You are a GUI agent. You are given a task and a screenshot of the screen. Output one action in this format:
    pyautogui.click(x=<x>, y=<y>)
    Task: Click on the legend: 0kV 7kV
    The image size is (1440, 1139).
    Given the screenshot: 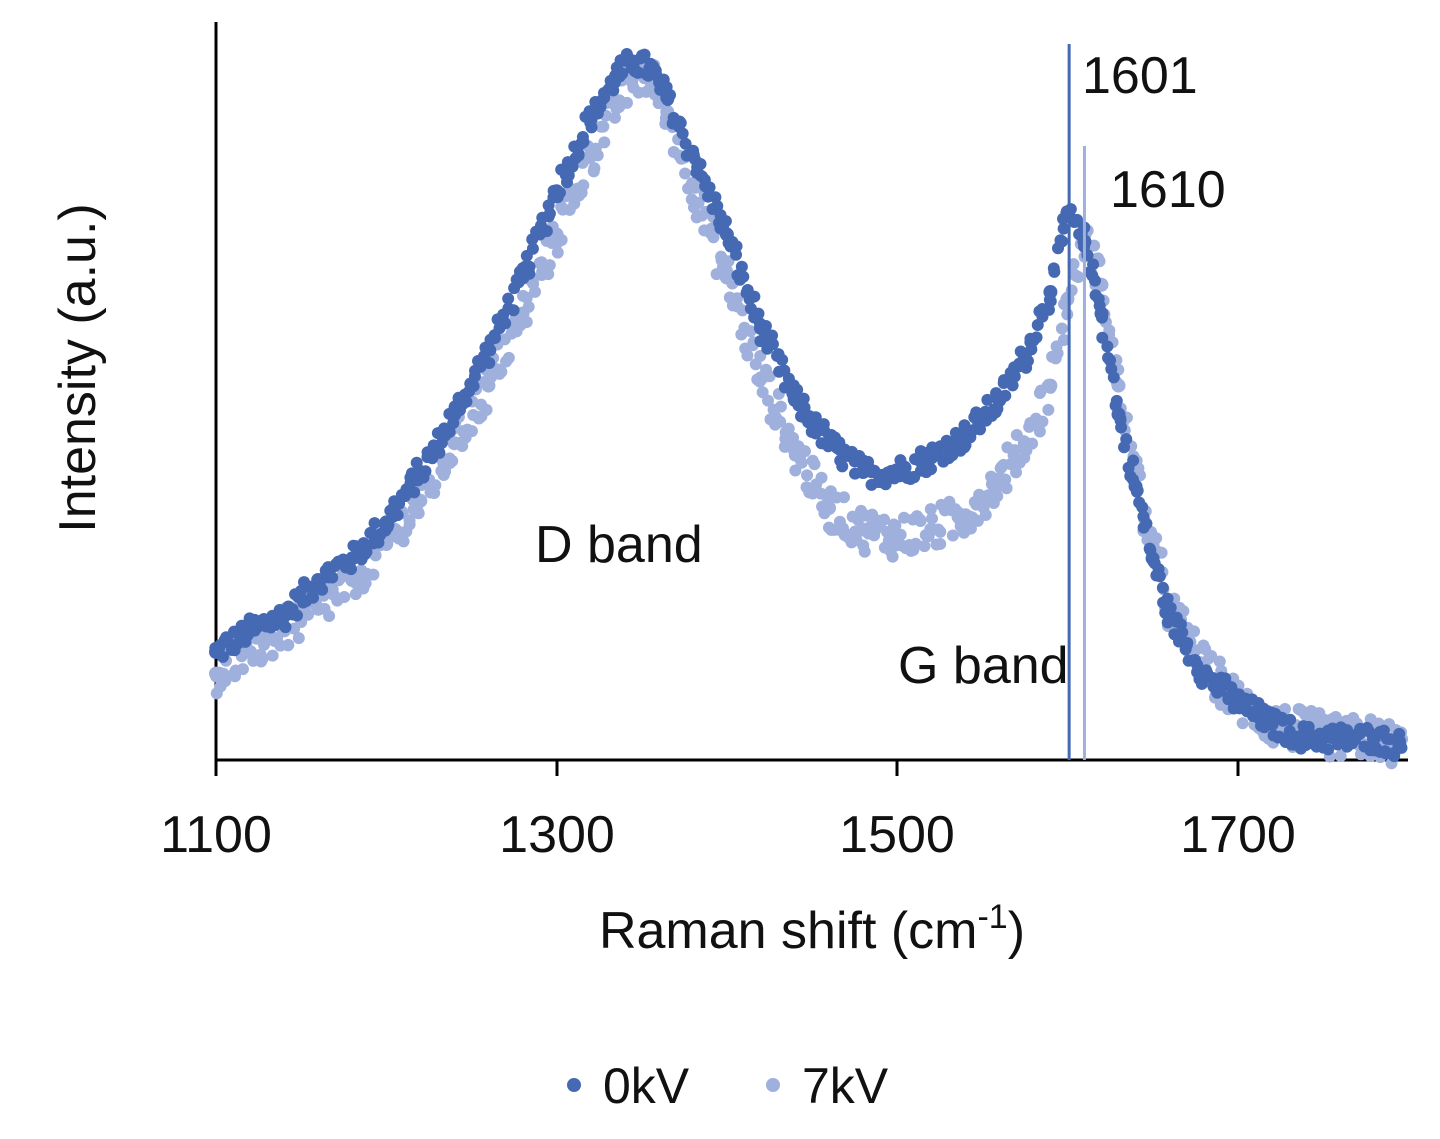 What is the action you would take?
    pyautogui.click(x=728, y=1086)
    